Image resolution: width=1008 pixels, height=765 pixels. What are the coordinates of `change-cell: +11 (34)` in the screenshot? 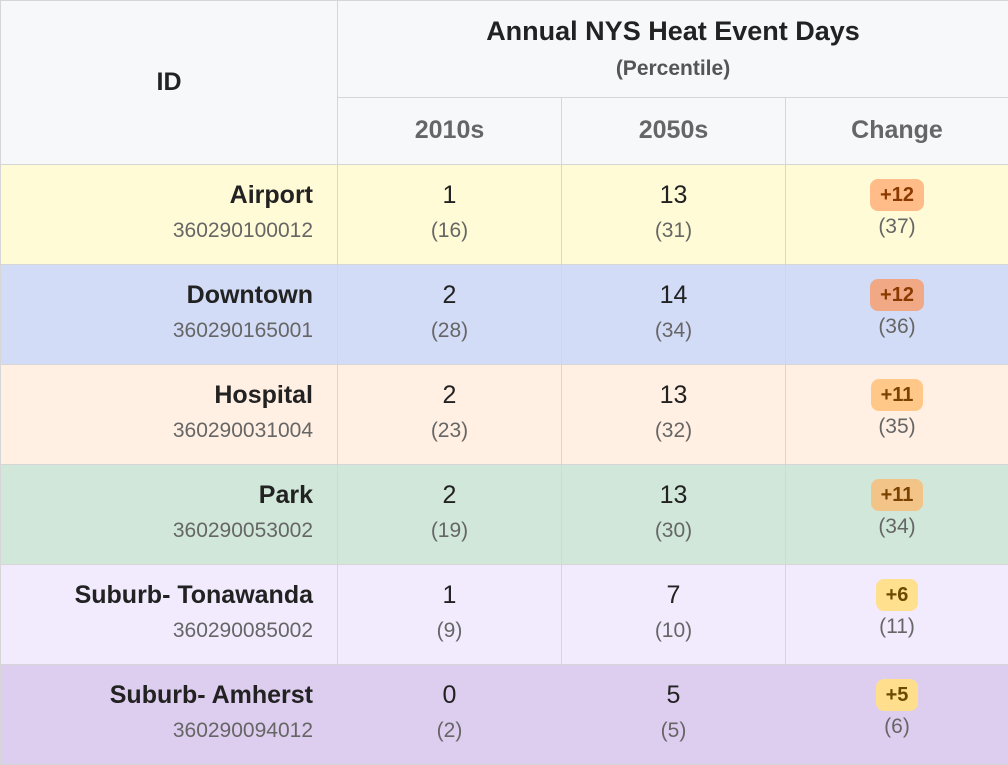 It's located at (897, 515).